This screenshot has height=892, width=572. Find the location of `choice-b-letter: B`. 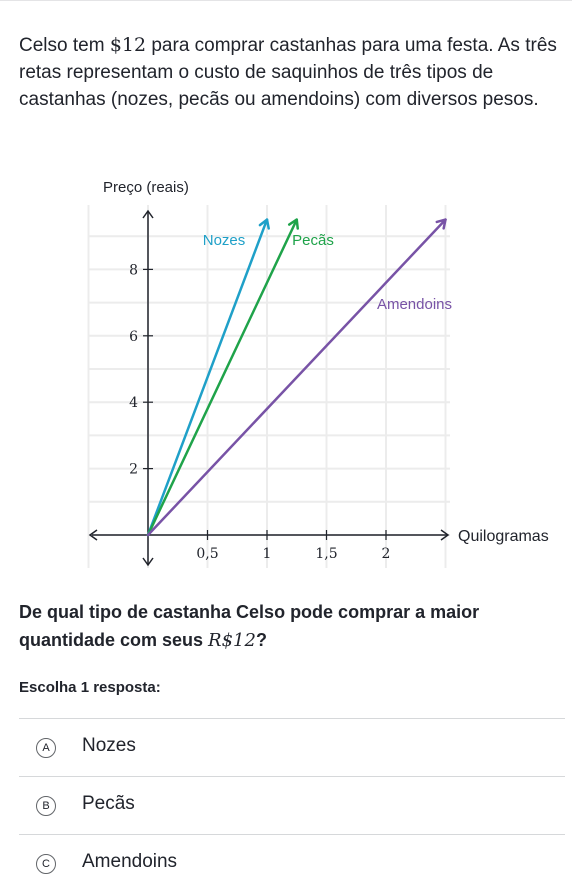

choice-b-letter: B is located at coordinates (46, 806).